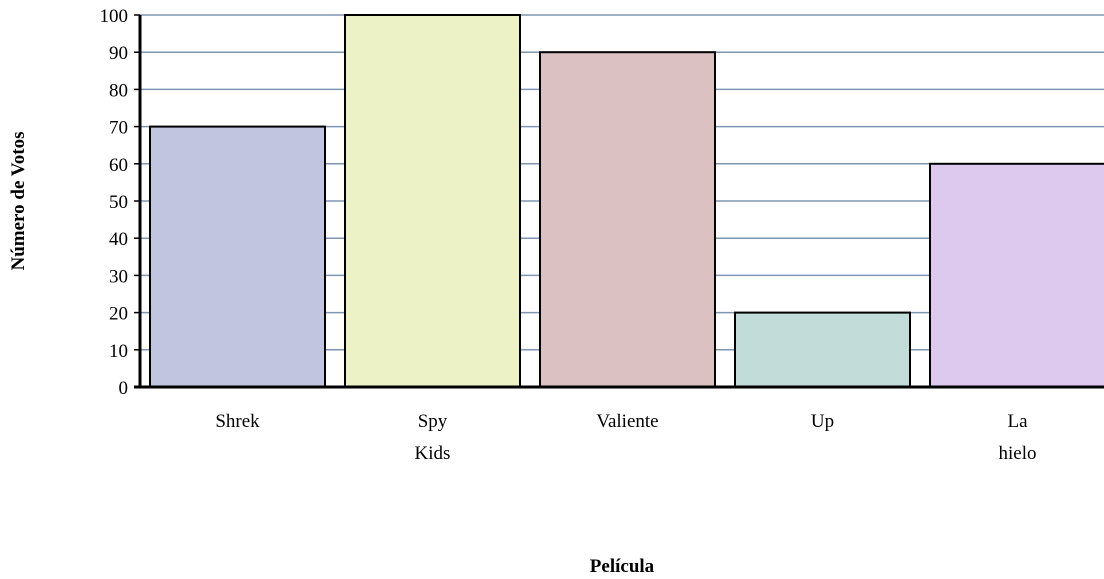 This screenshot has width=1104, height=579. I want to click on bar-la-hielo, so click(1016, 275).